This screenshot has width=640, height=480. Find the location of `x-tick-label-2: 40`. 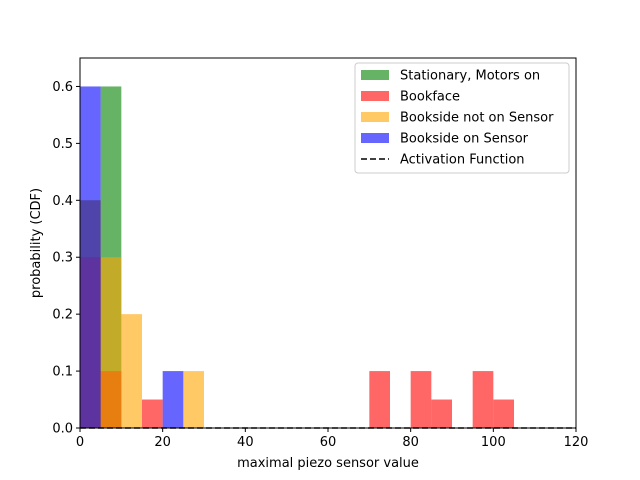

x-tick-label-2: 40 is located at coordinates (245, 442).